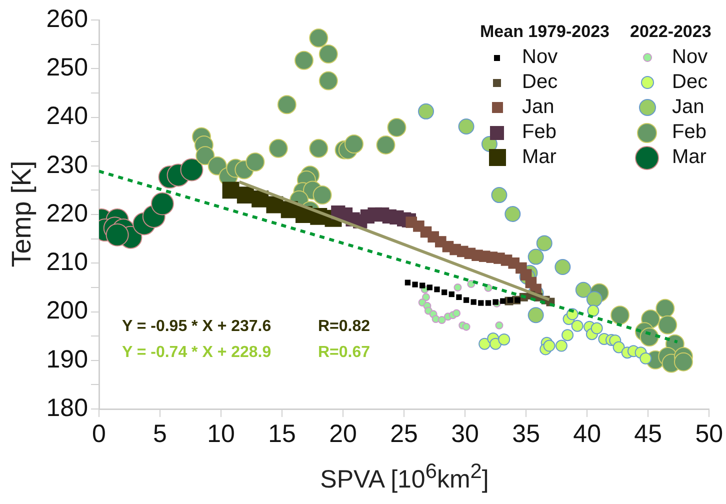 The width and height of the screenshot is (726, 504). I want to click on x-tick-label: 5, so click(160, 434).